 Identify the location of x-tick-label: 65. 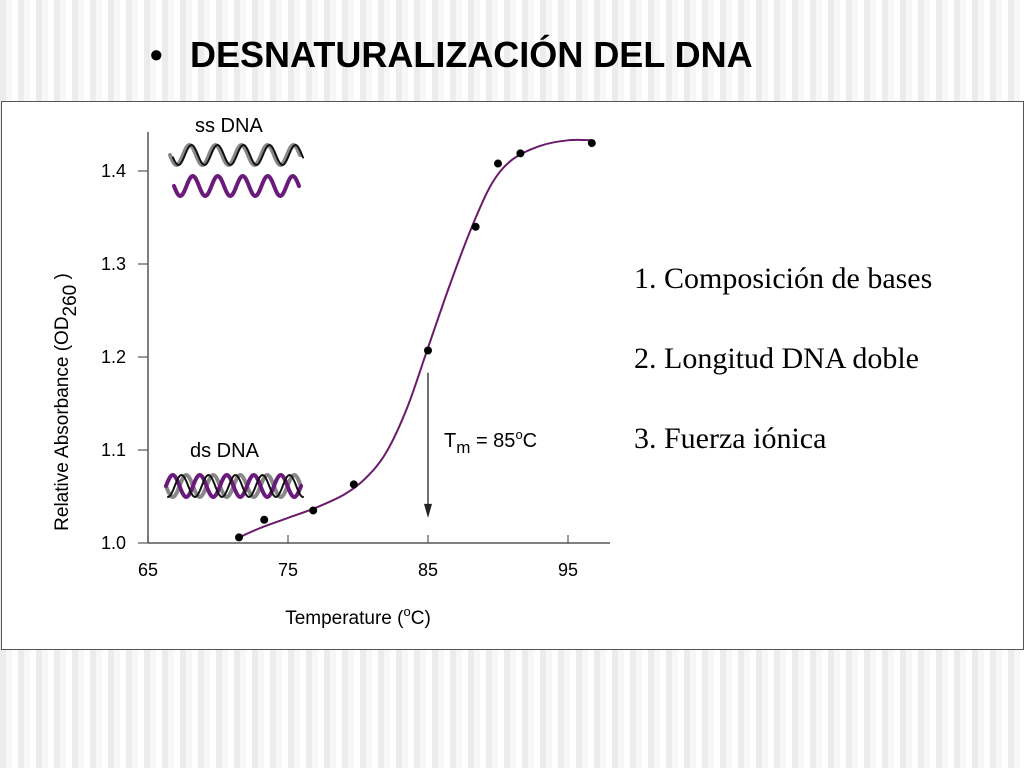
(148, 570).